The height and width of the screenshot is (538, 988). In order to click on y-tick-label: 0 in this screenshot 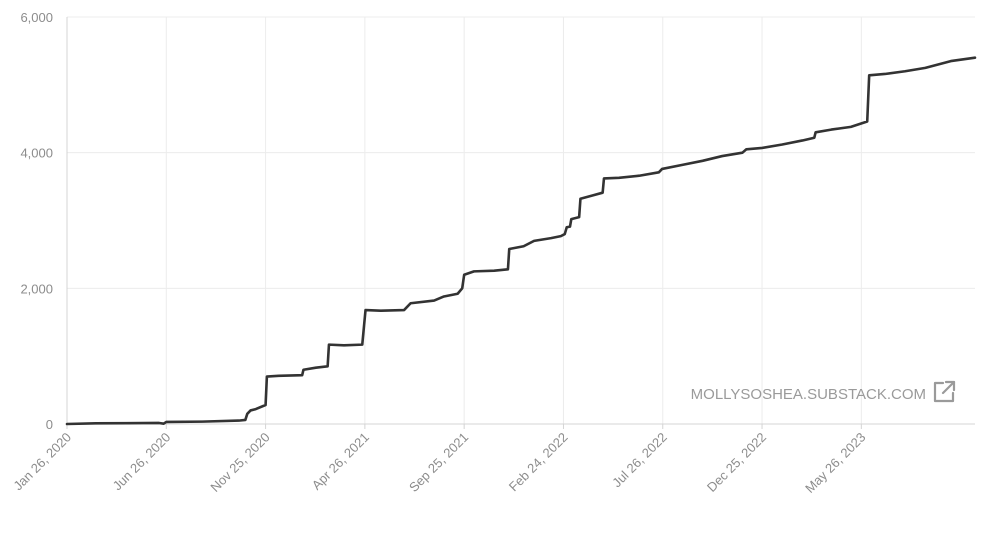, I will do `click(49, 424)`.